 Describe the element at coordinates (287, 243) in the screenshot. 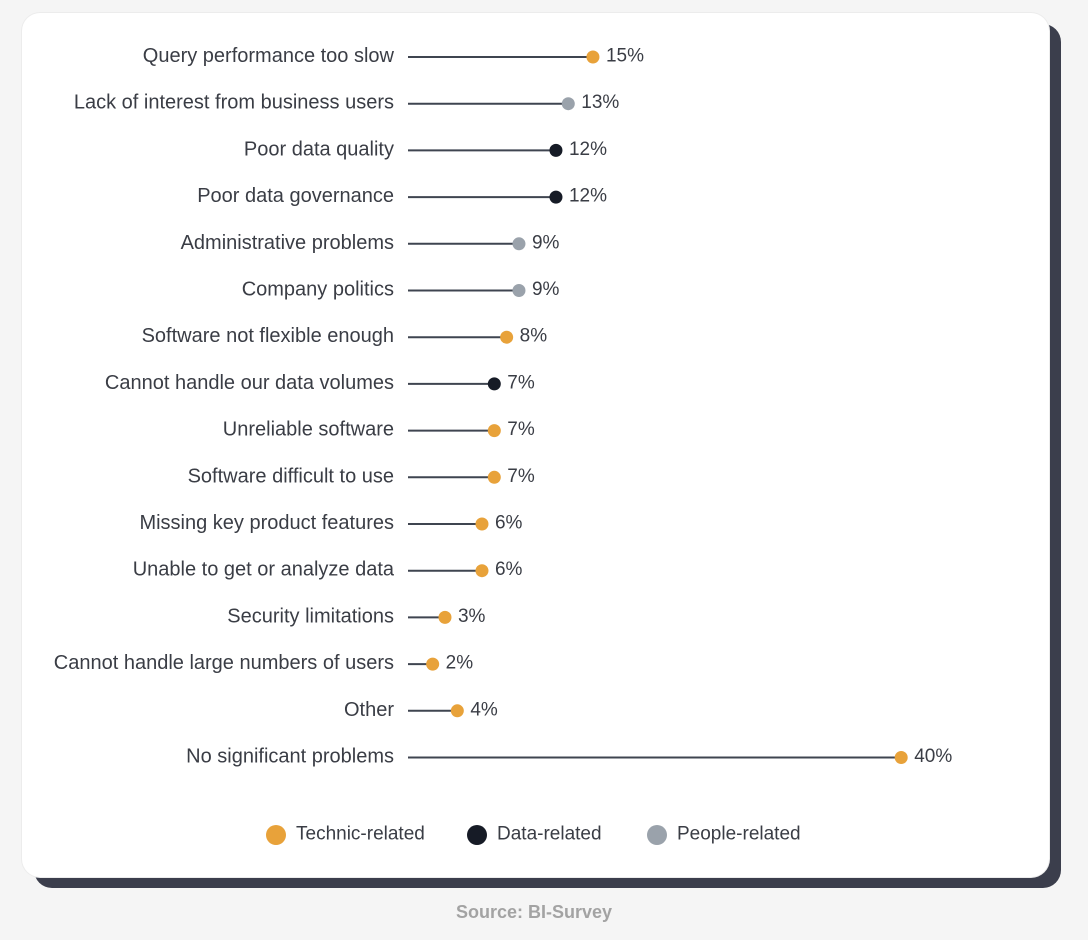

I see `category-label: Administrative problems` at that location.